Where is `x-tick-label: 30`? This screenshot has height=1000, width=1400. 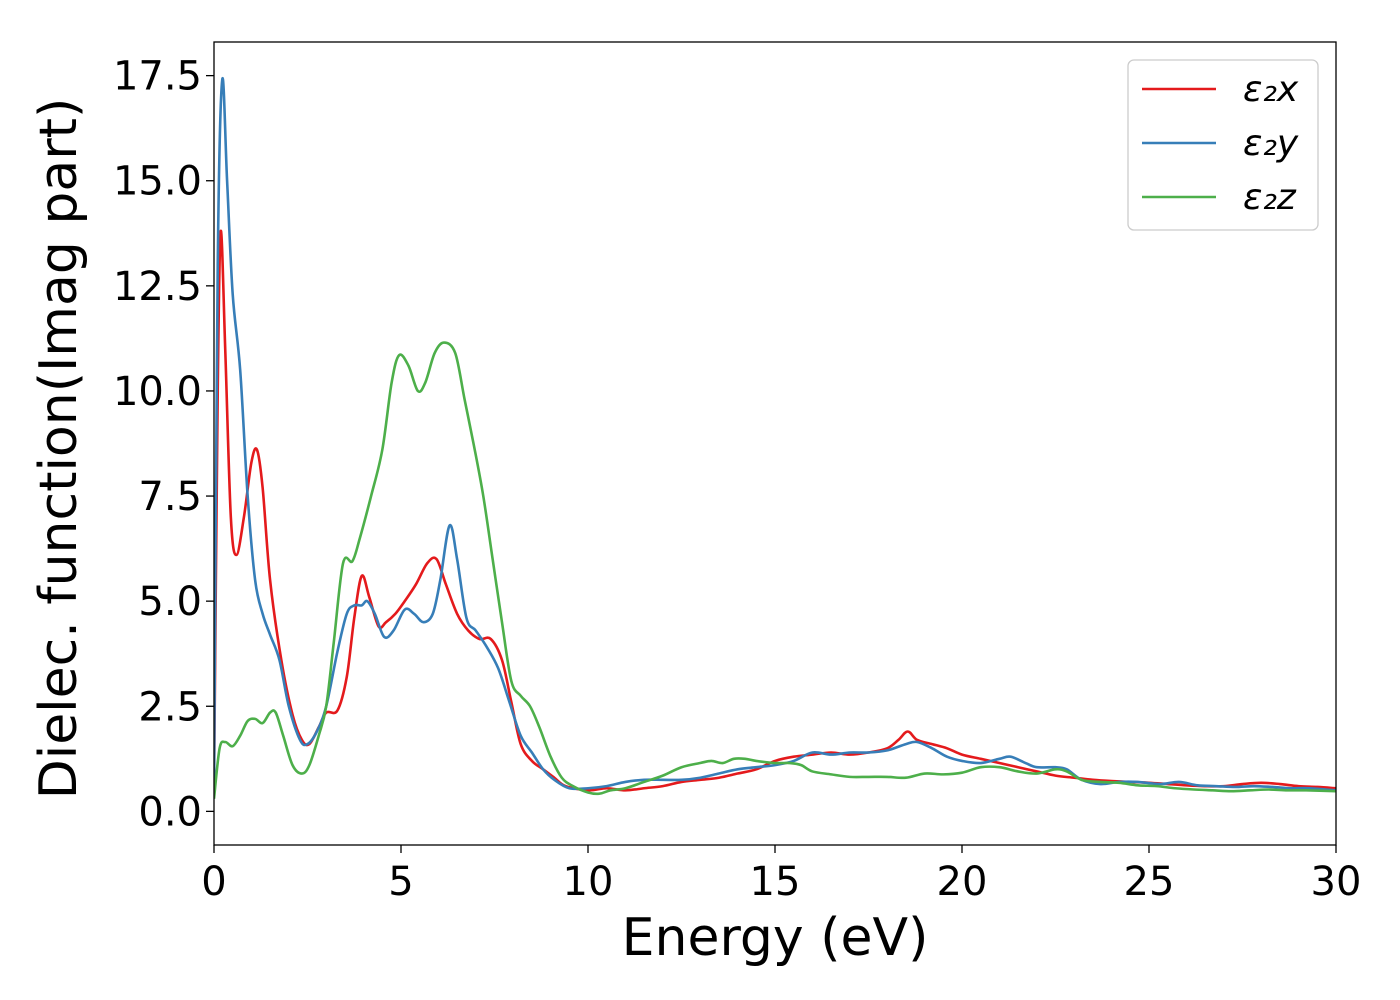 x-tick-label: 30 is located at coordinates (1336, 882).